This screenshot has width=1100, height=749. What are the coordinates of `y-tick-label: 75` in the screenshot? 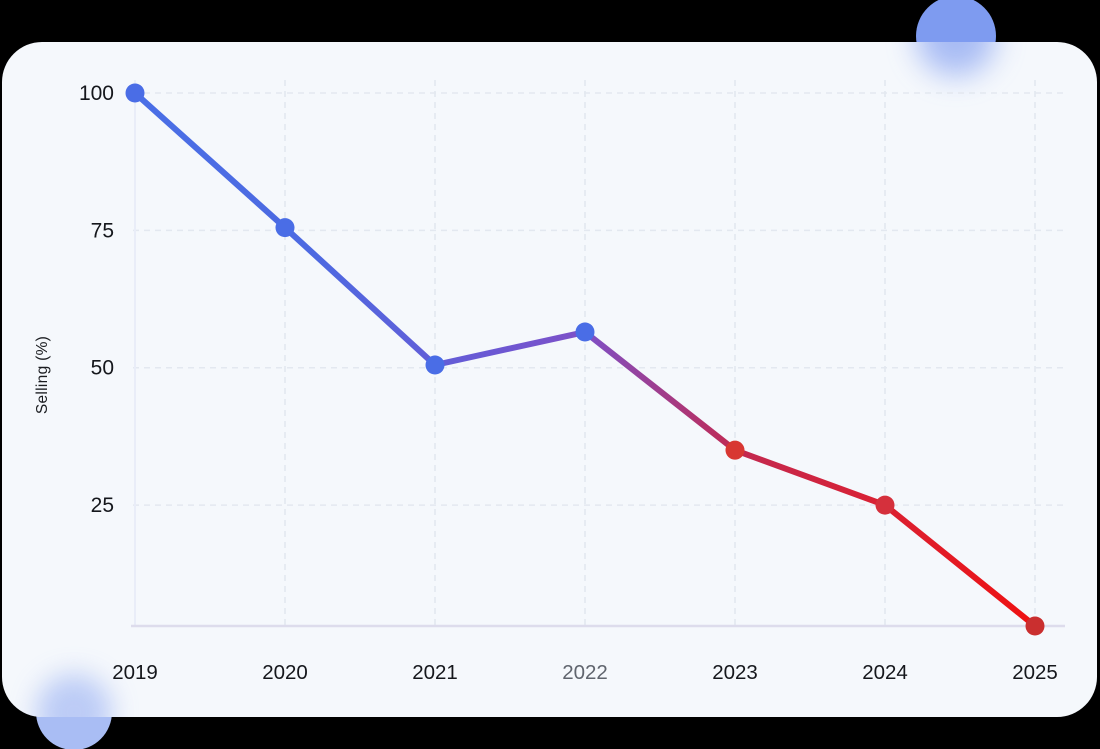 It's located at (102, 230).